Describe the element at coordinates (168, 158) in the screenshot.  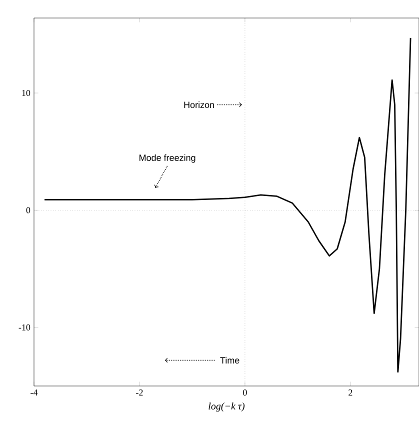
I see `annotation: Mode freezing` at that location.